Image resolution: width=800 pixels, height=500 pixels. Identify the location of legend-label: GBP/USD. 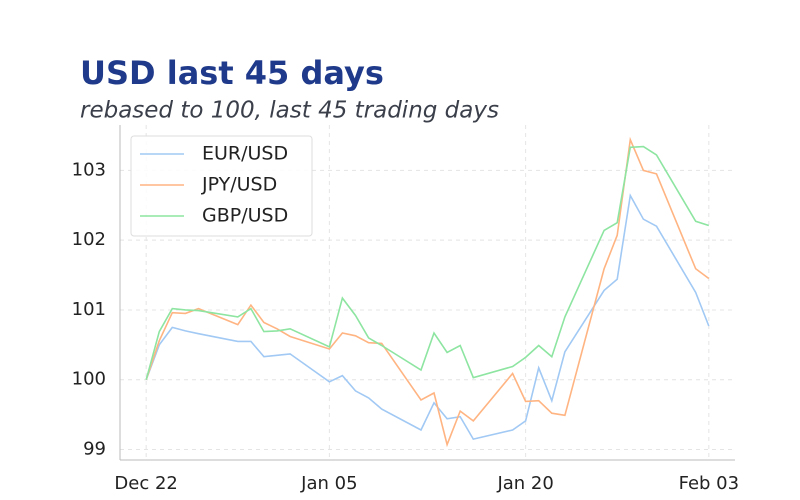
(245, 216).